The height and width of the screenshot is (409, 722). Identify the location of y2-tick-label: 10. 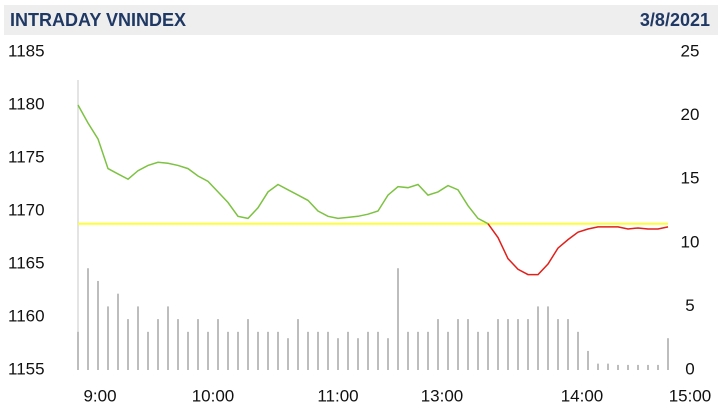
(690, 241).